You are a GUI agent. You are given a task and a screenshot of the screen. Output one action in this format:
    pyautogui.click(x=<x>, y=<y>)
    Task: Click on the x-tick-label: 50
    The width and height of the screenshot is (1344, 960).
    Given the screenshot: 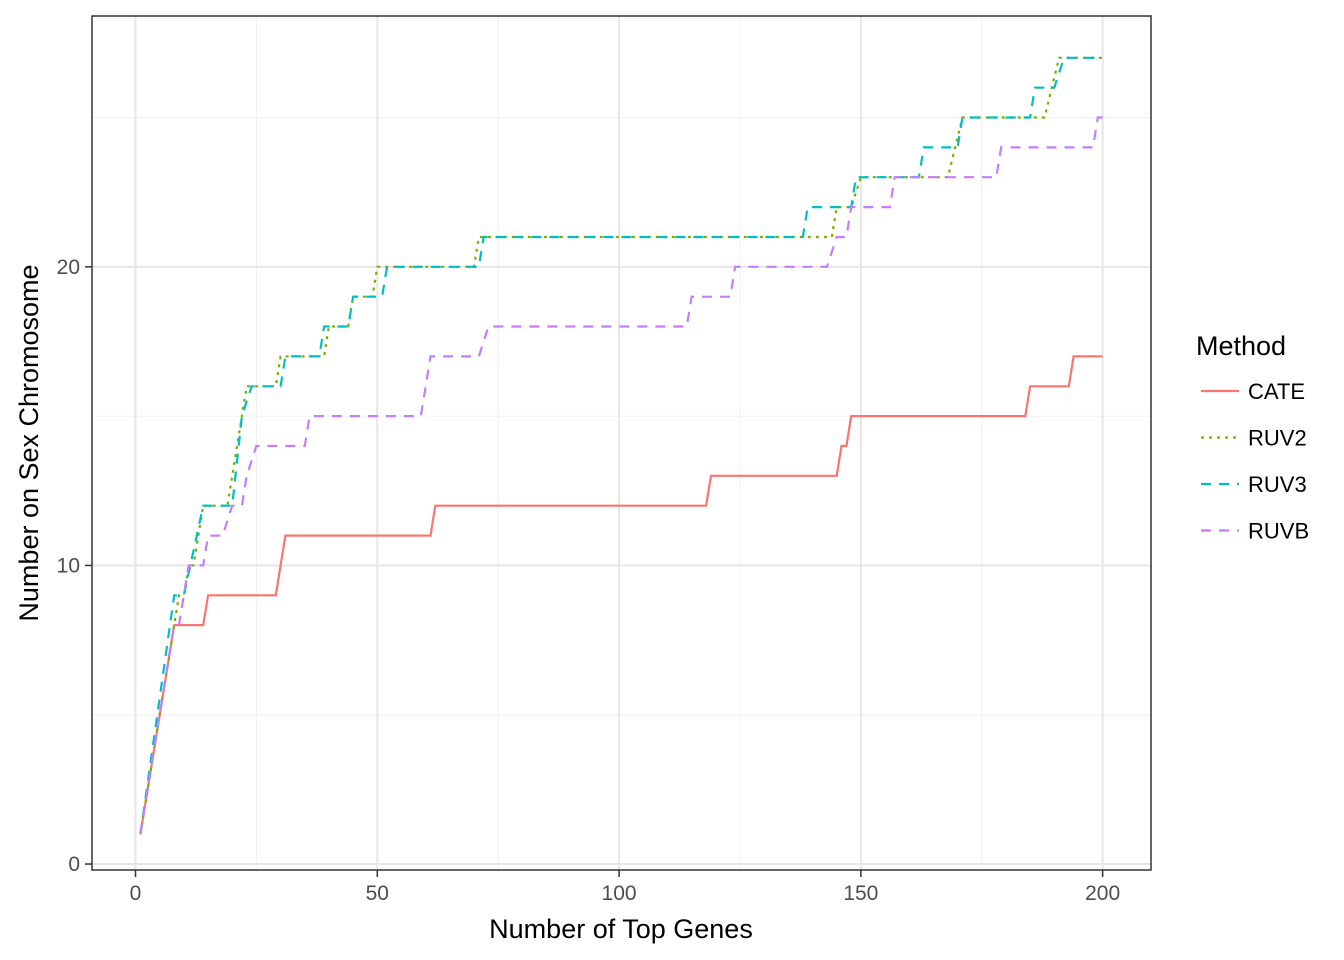 What is the action you would take?
    pyautogui.click(x=377, y=893)
    